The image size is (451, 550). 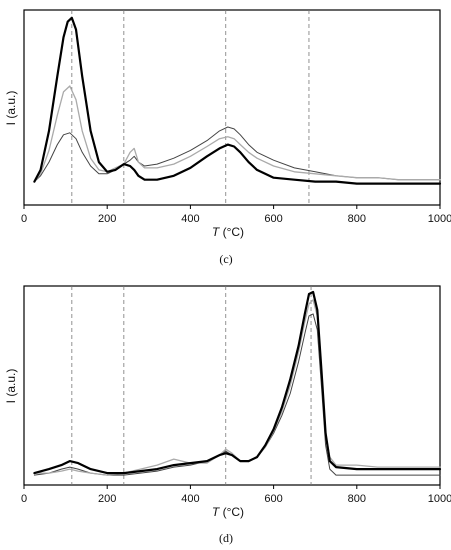 I want to click on panel-c-x-tick-label-5: 1000, so click(x=439, y=219).